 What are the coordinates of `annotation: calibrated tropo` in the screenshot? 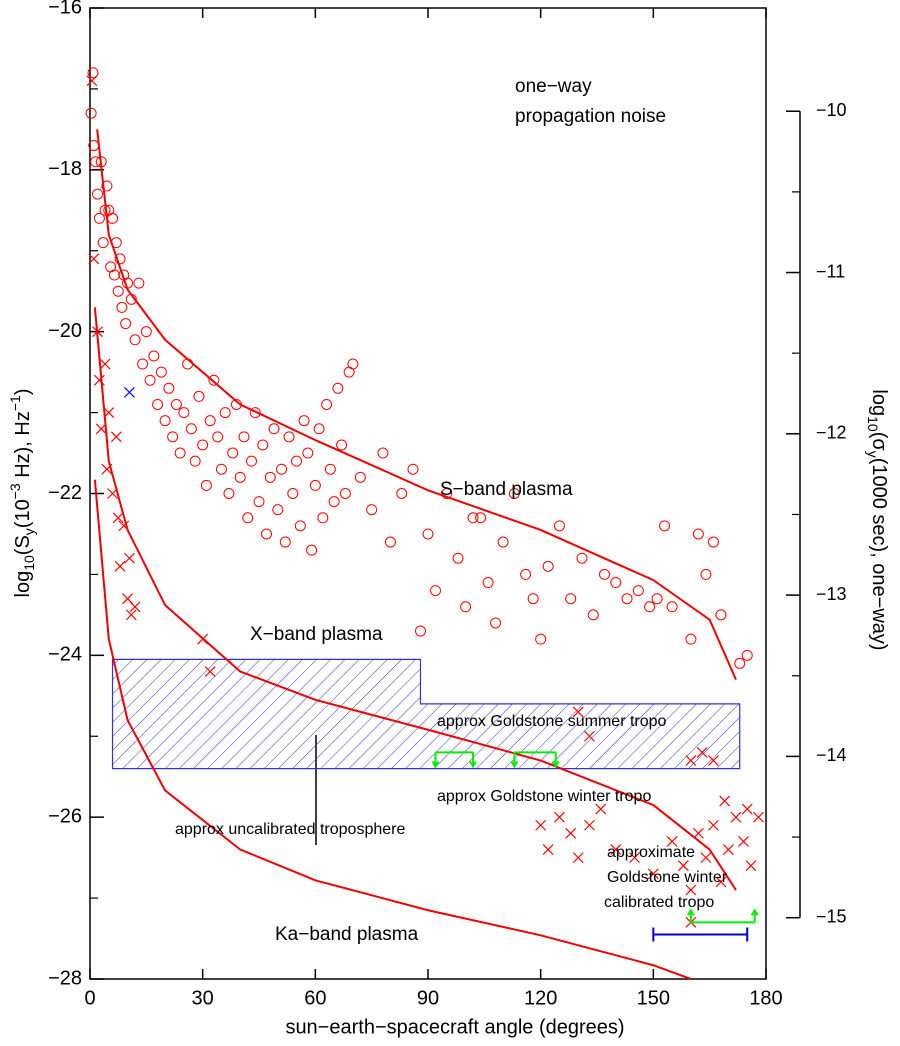 It's located at (659, 902).